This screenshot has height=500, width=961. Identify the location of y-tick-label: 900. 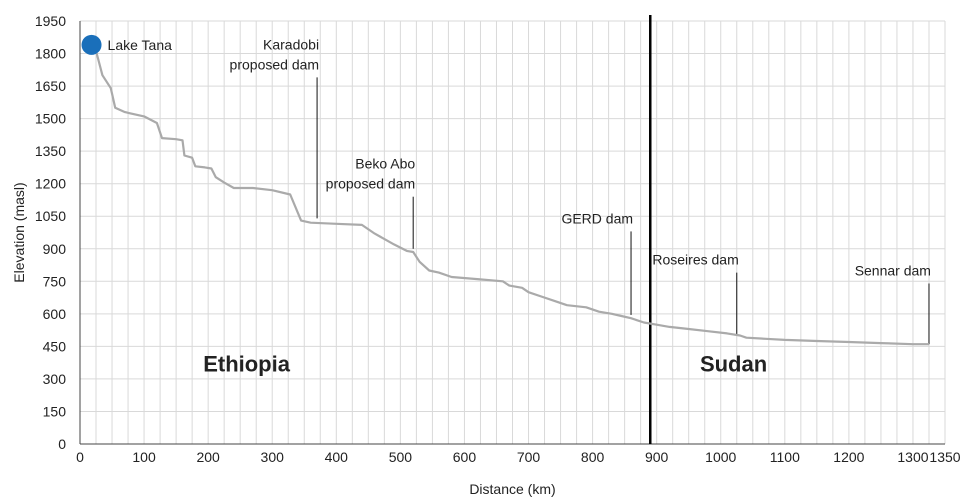
(55, 249).